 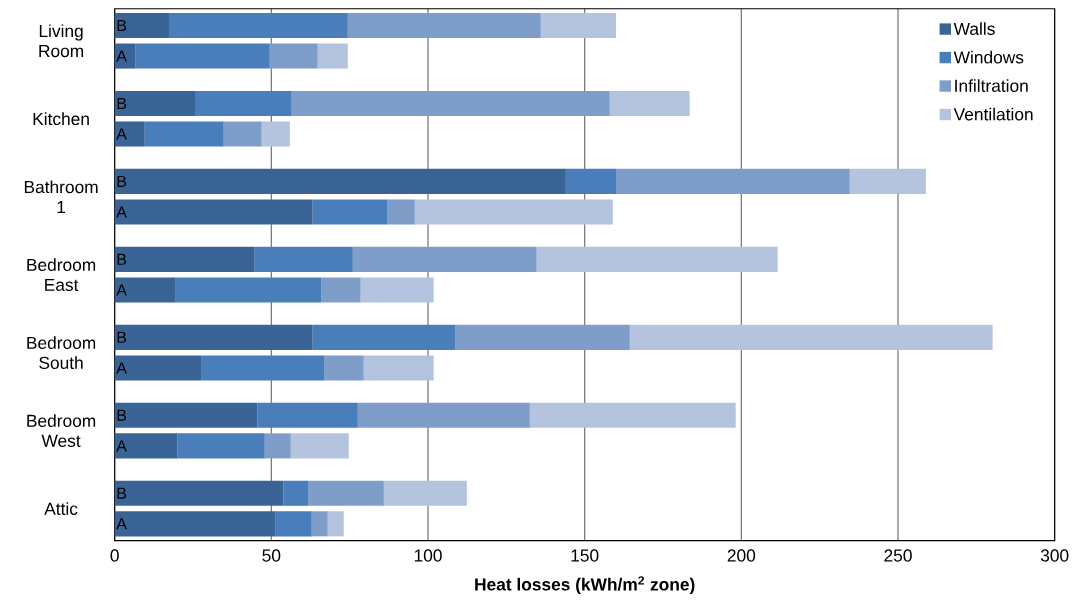 I want to click on text: Living Room, so click(x=61, y=41).